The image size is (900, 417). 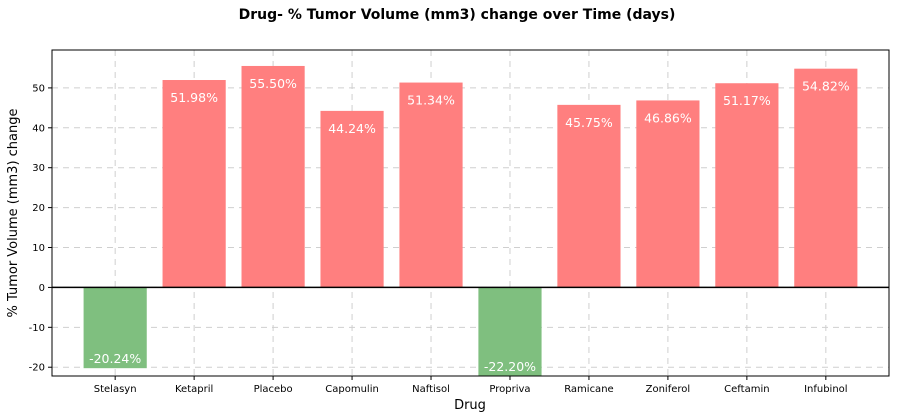 I want to click on bar-ramicane, so click(x=589, y=196).